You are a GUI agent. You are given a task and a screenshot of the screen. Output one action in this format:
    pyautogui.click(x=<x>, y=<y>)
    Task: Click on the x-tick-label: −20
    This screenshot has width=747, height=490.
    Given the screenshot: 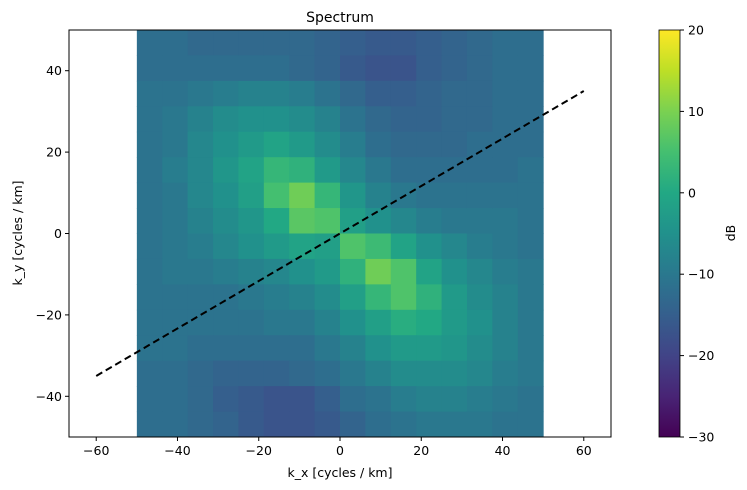 What is the action you would take?
    pyautogui.click(x=259, y=450)
    